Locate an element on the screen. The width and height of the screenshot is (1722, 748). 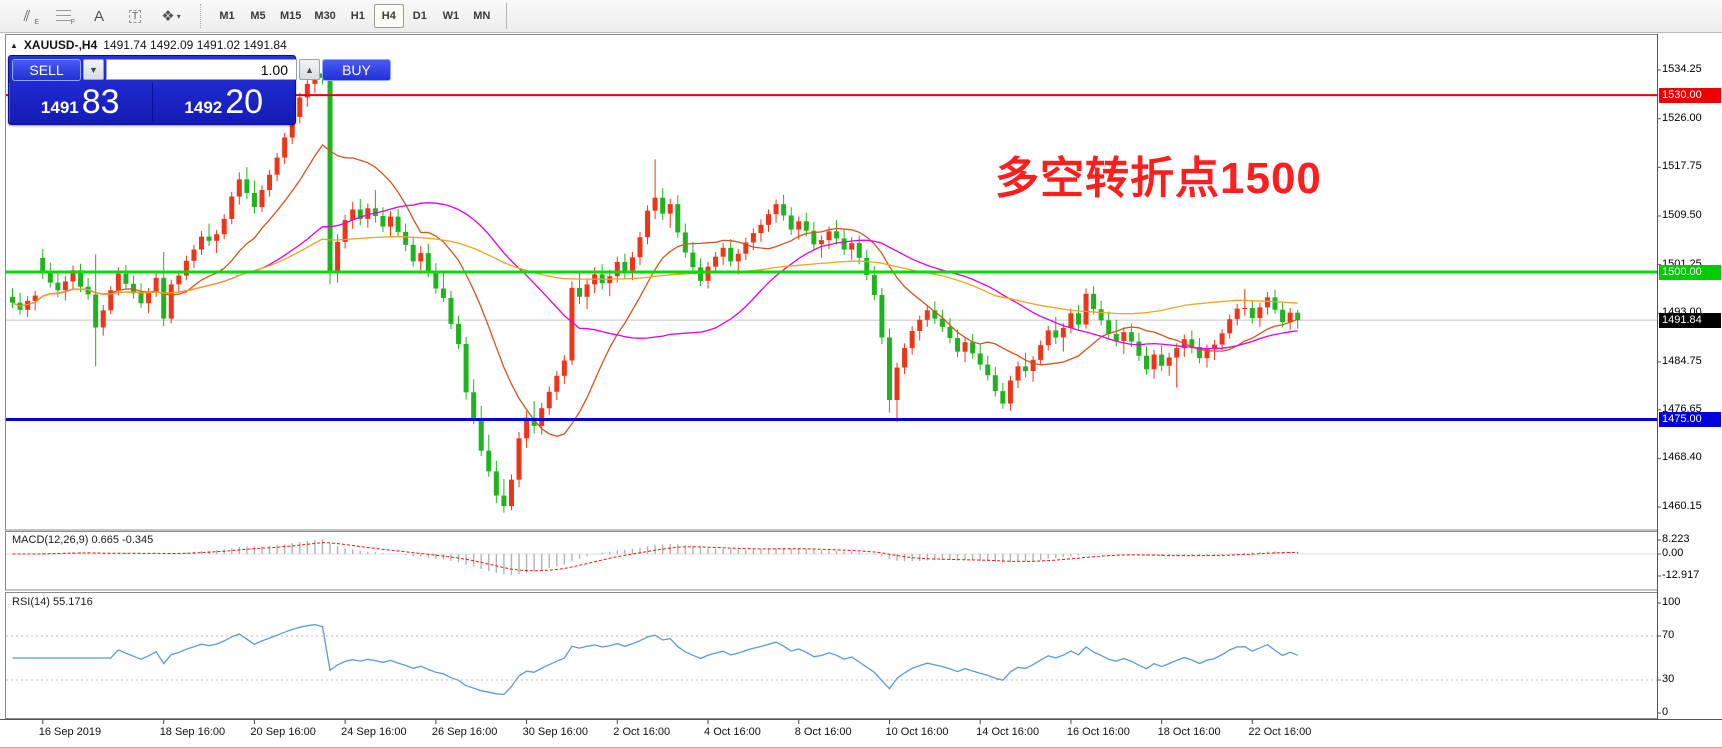
text-label-tool-icon: T is located at coordinates (135, 16).